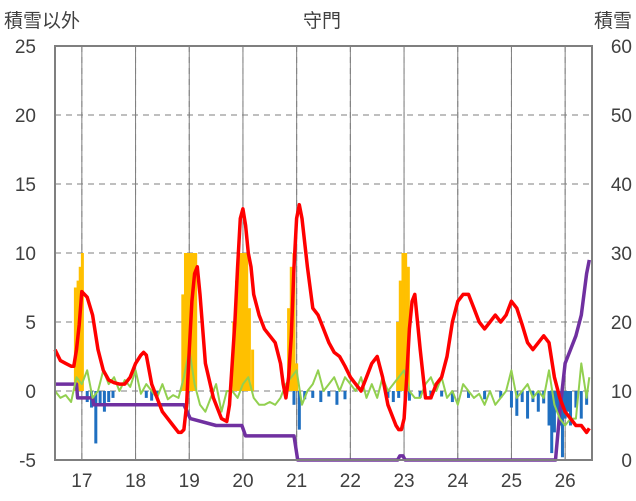  Describe the element at coordinates (30, 392) in the screenshot. I see `y-tick-label-left: 0` at that location.